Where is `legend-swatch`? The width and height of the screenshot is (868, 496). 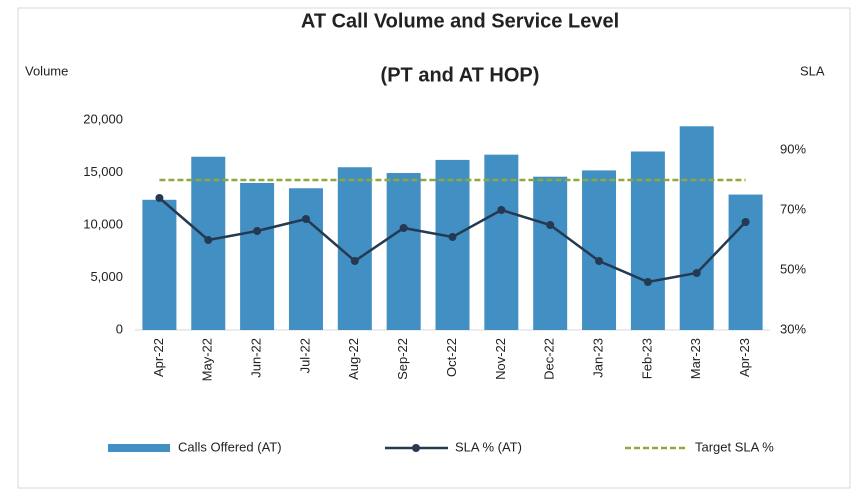 legend-swatch is located at coordinates (139, 448).